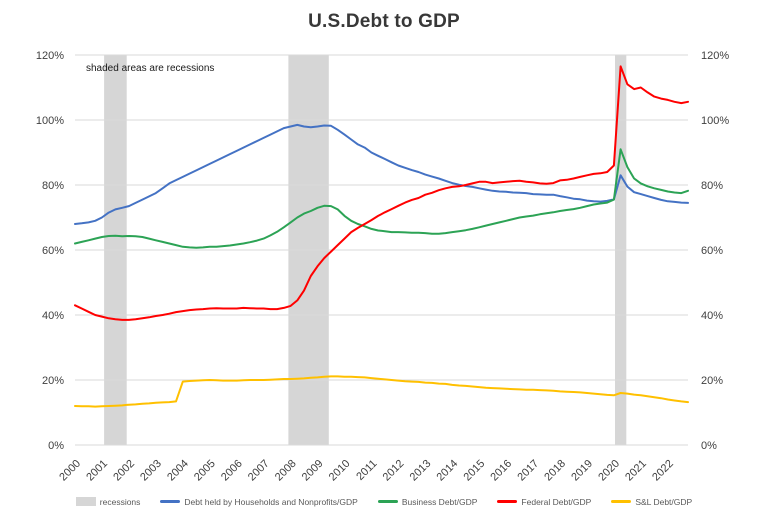  Describe the element at coordinates (712, 186) in the screenshot. I see `y-axis-label-right: 80%` at that location.